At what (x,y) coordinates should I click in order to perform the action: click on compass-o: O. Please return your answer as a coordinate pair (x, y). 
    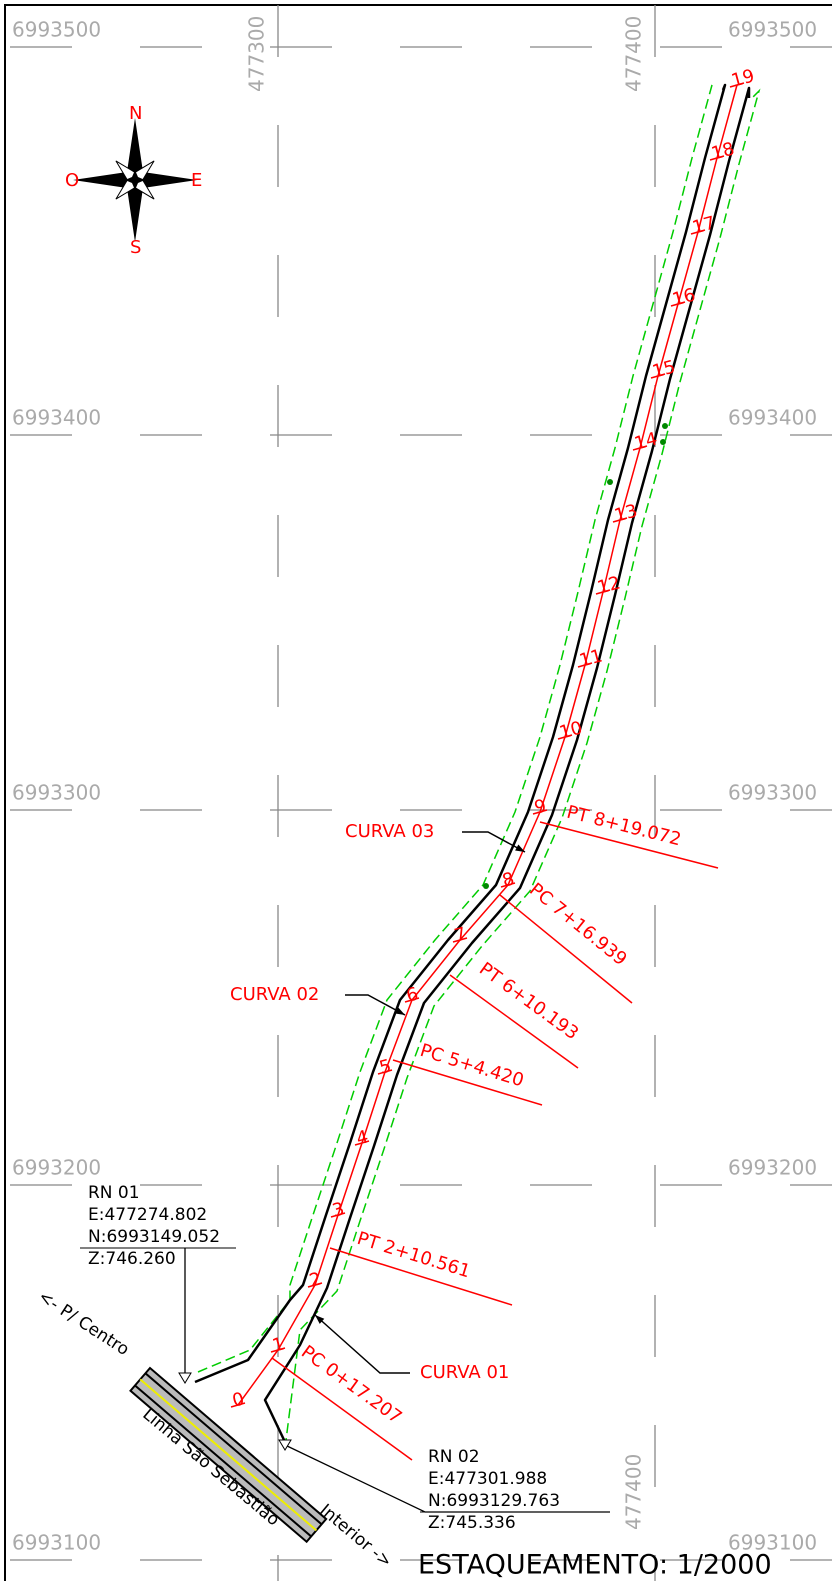
    Looking at the image, I should click on (72, 180).